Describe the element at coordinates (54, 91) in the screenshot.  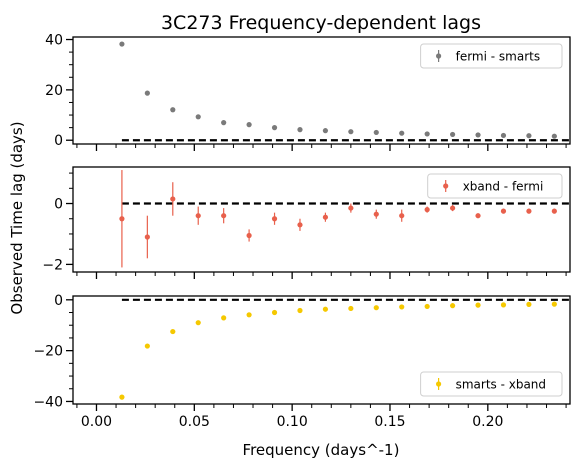
I see `y-tick-label: 20` at that location.